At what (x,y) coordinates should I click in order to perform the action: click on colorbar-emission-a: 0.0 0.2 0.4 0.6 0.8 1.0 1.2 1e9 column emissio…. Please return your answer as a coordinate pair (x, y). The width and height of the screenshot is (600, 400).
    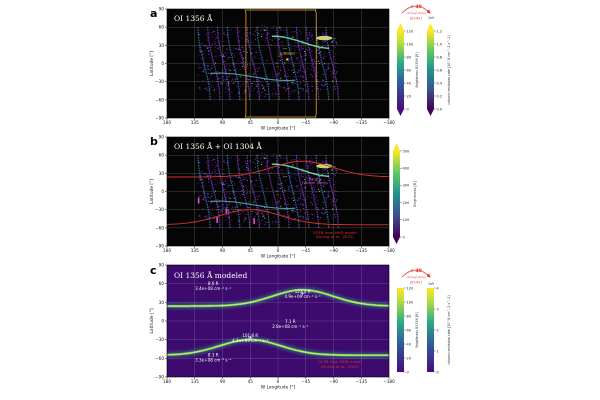
    Looking at the image, I should click on (439, 66).